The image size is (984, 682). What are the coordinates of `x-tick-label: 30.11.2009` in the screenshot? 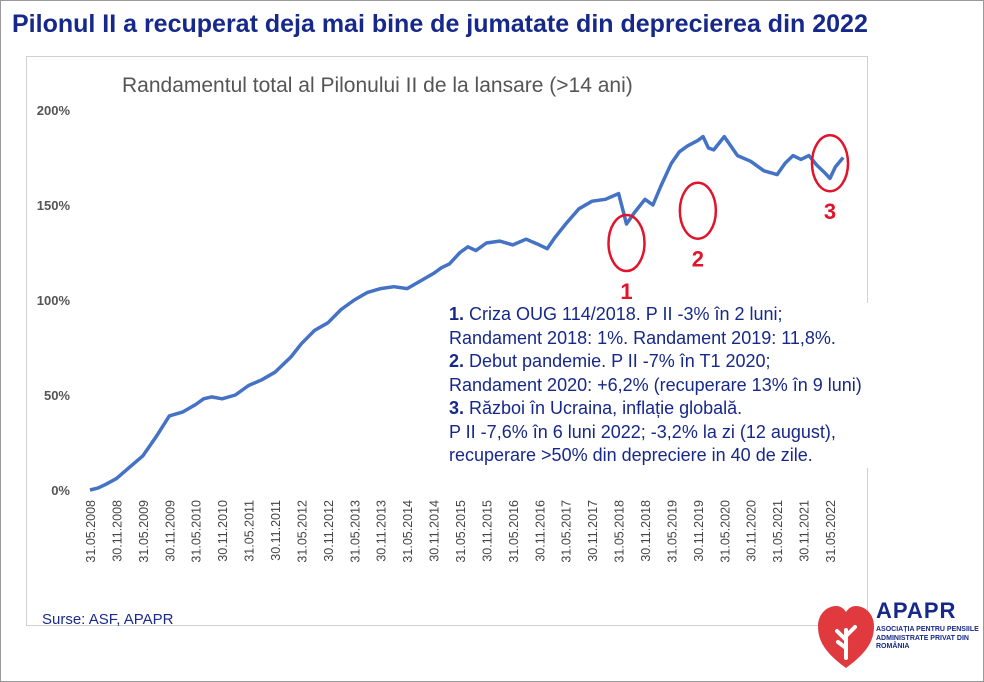 It's located at (170, 531).